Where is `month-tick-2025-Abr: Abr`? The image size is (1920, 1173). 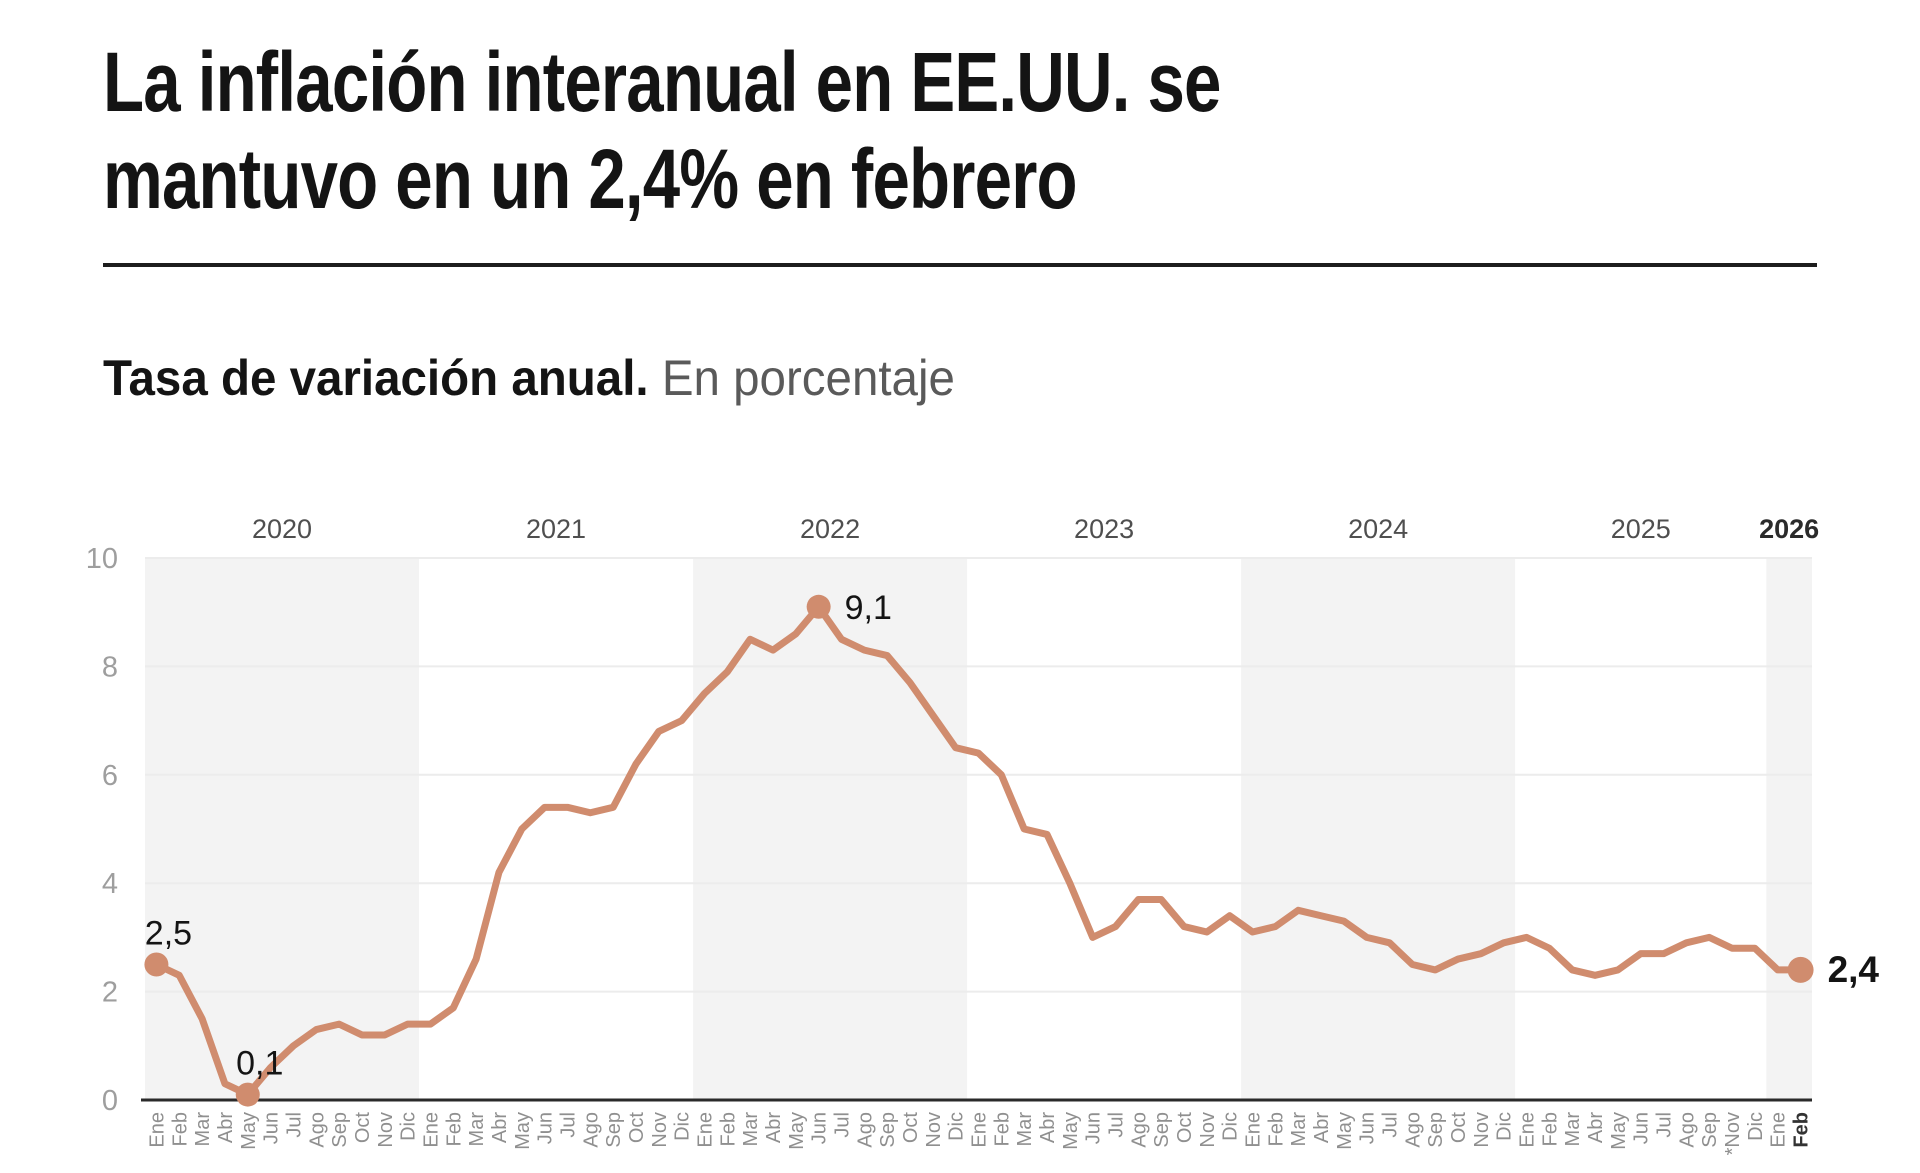
month-tick-2025-Abr: Abr is located at coordinates (1596, 1127).